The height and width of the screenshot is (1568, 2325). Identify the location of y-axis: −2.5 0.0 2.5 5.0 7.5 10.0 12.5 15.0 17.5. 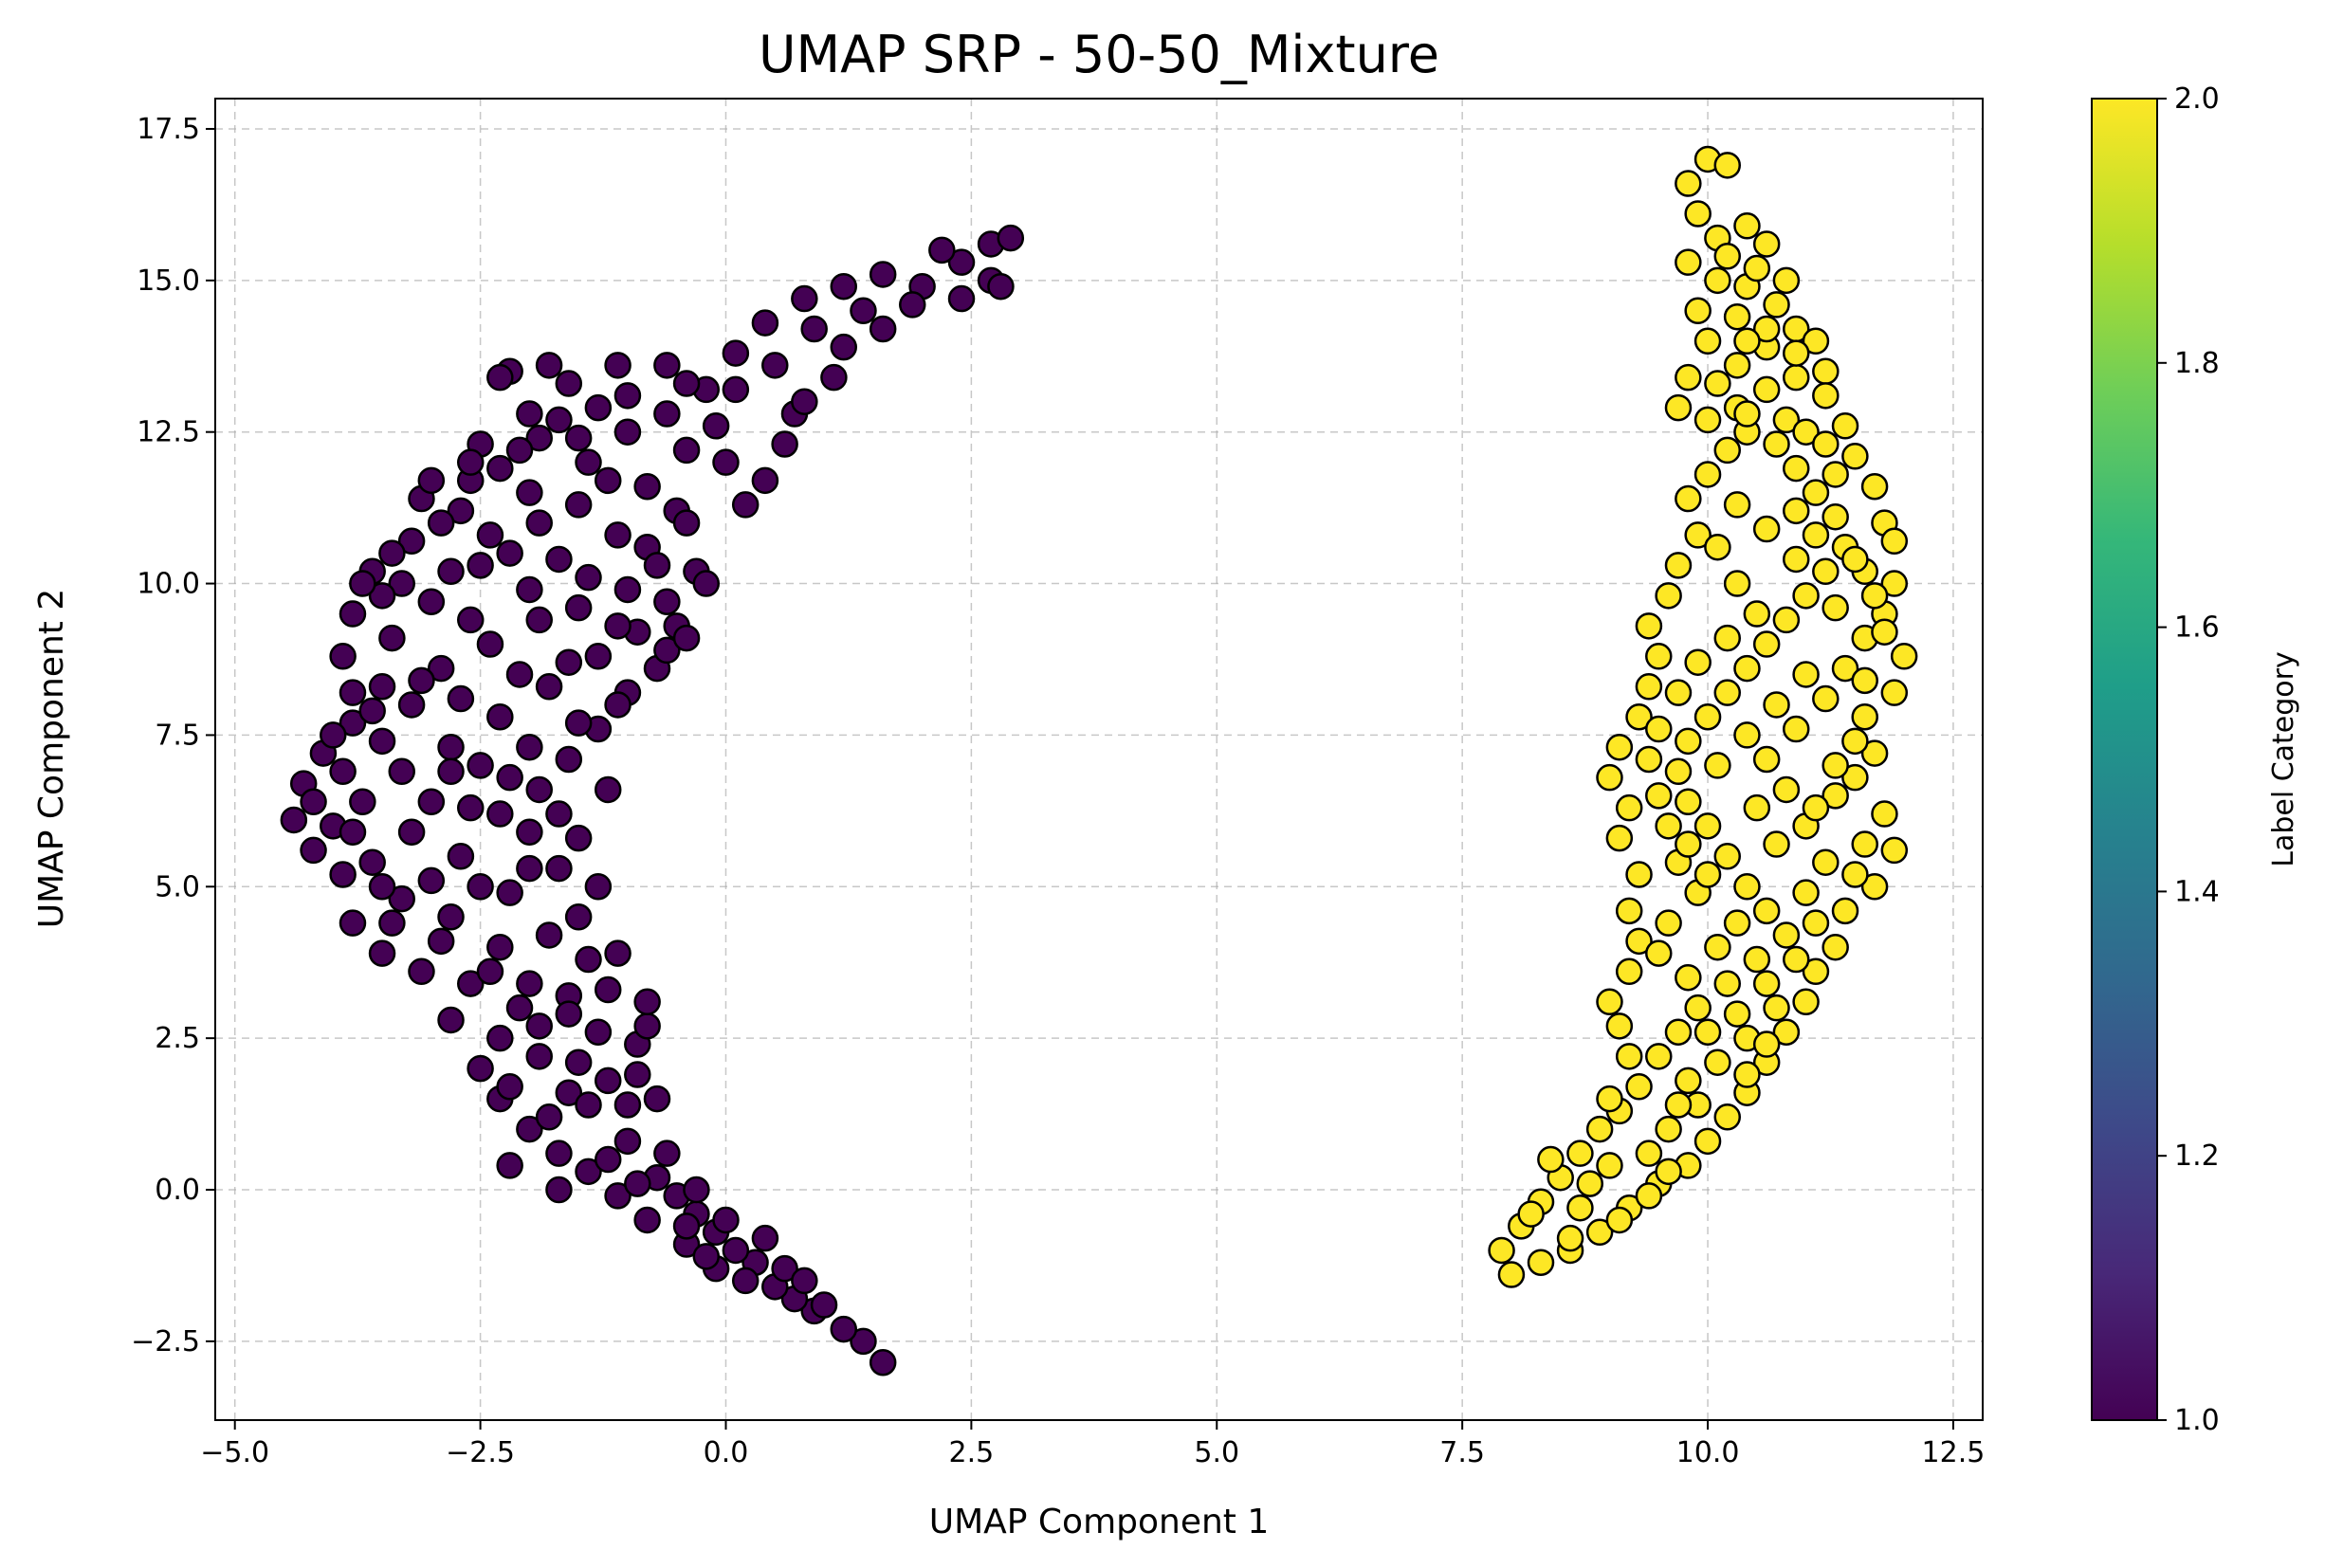
(173, 735).